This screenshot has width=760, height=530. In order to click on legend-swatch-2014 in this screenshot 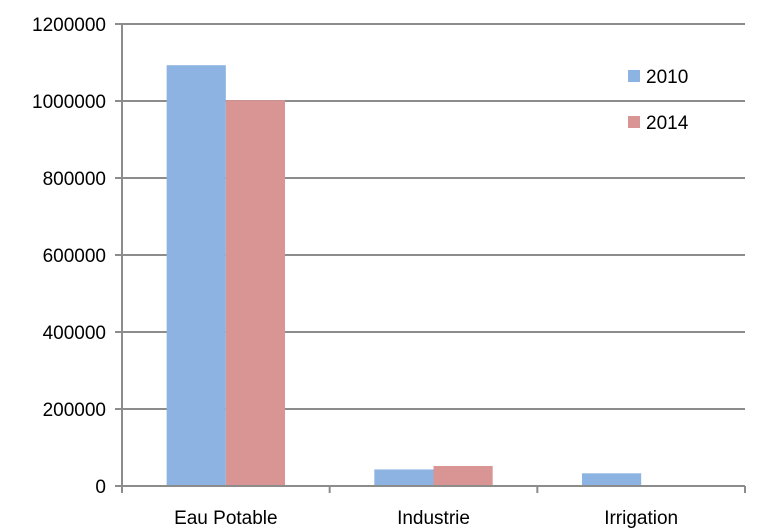, I will do `click(634, 122)`.